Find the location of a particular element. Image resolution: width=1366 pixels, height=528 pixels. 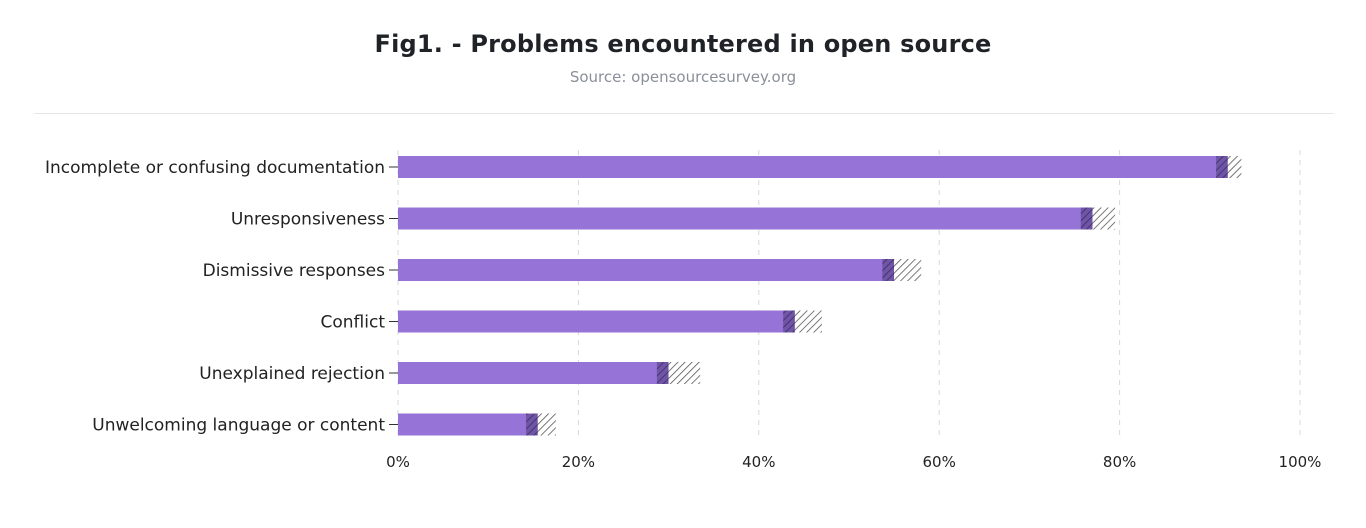

x-tick-label: 80% is located at coordinates (1119, 462).